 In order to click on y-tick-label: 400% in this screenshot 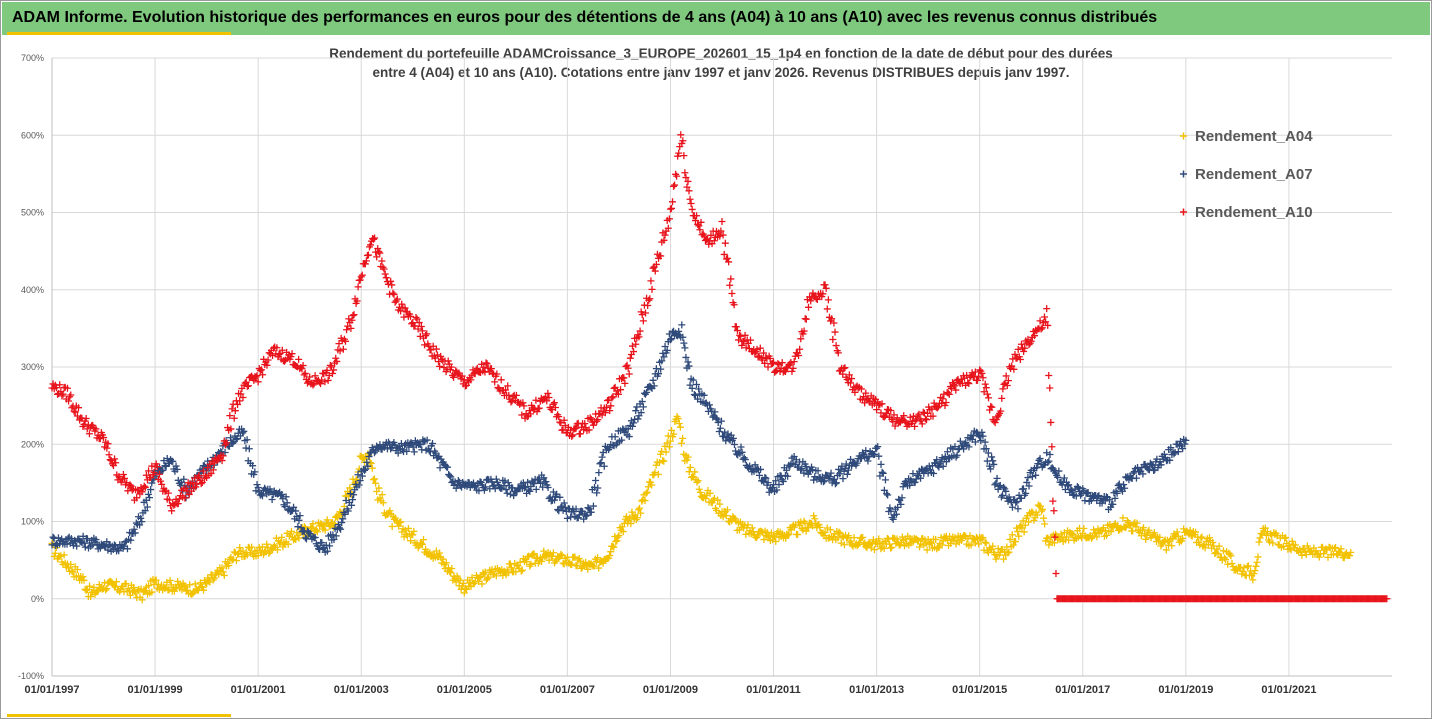, I will do `click(32, 290)`.